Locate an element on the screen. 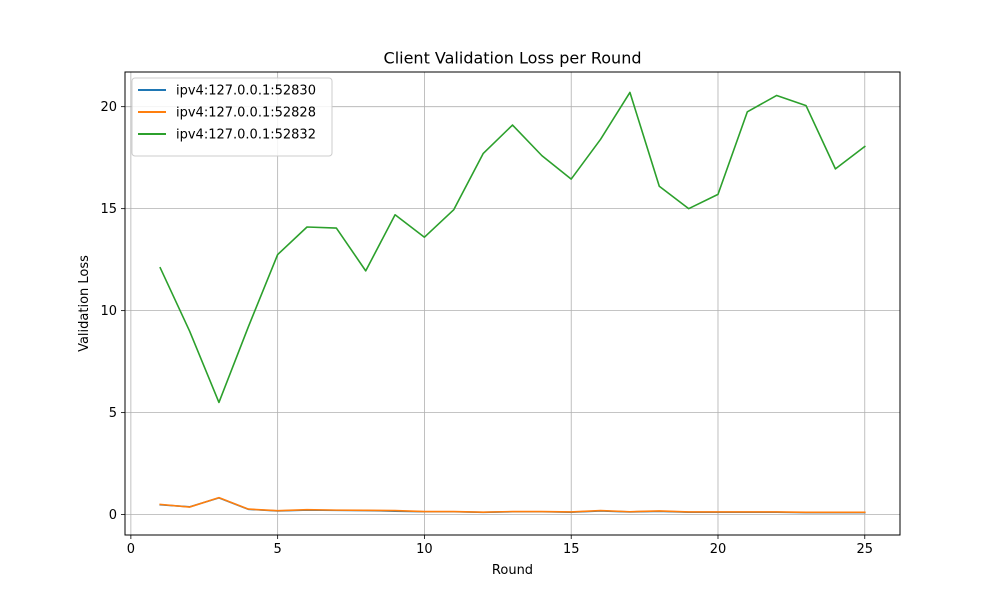 This screenshot has height=600, width=1000. x-tick-label: 10 is located at coordinates (424, 549).